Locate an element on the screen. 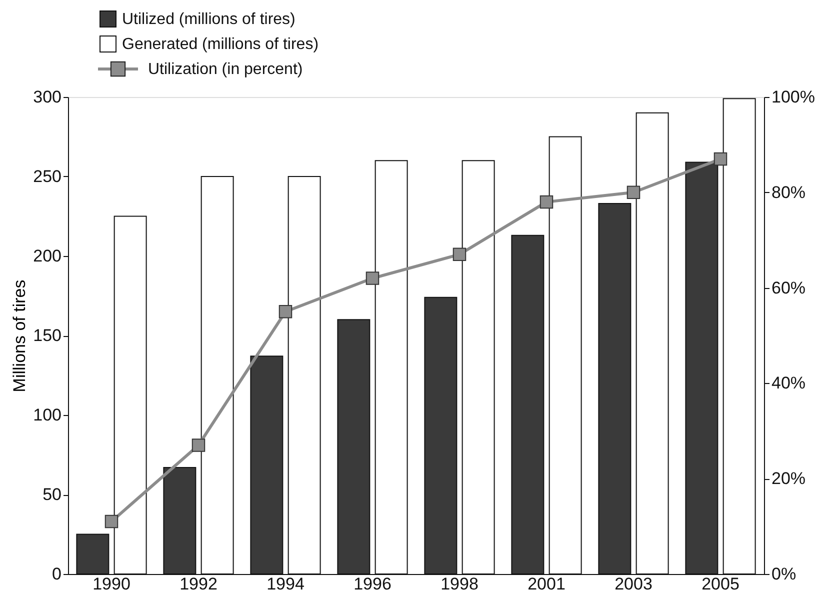 This screenshot has height=603, width=829. x-tick-label: 1994 is located at coordinates (285, 584).